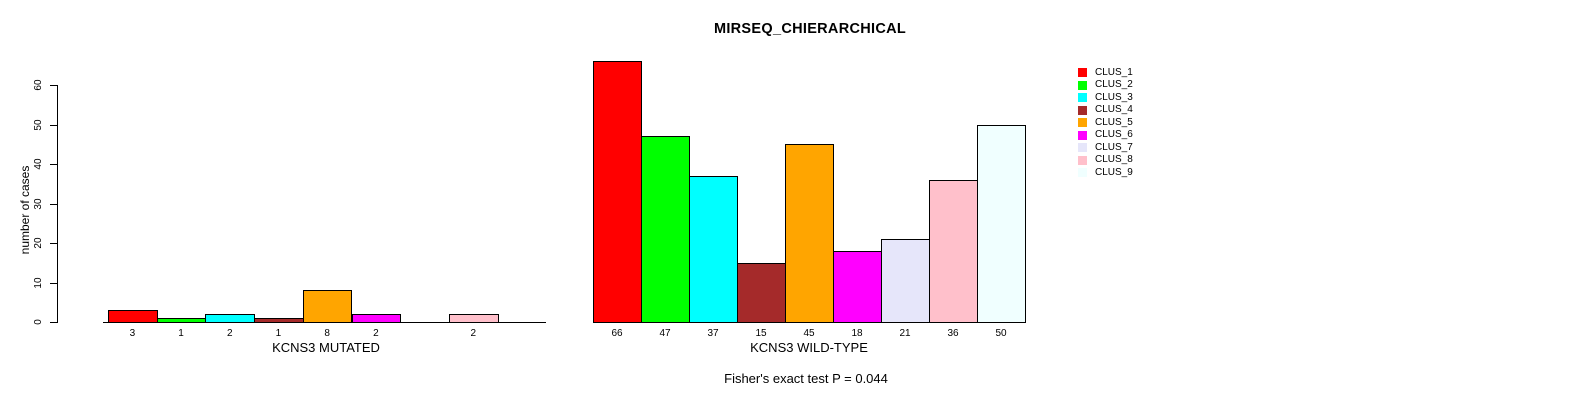 The image size is (1590, 400). Describe the element at coordinates (132, 333) in the screenshot. I see `bar-value-label: 3` at that location.